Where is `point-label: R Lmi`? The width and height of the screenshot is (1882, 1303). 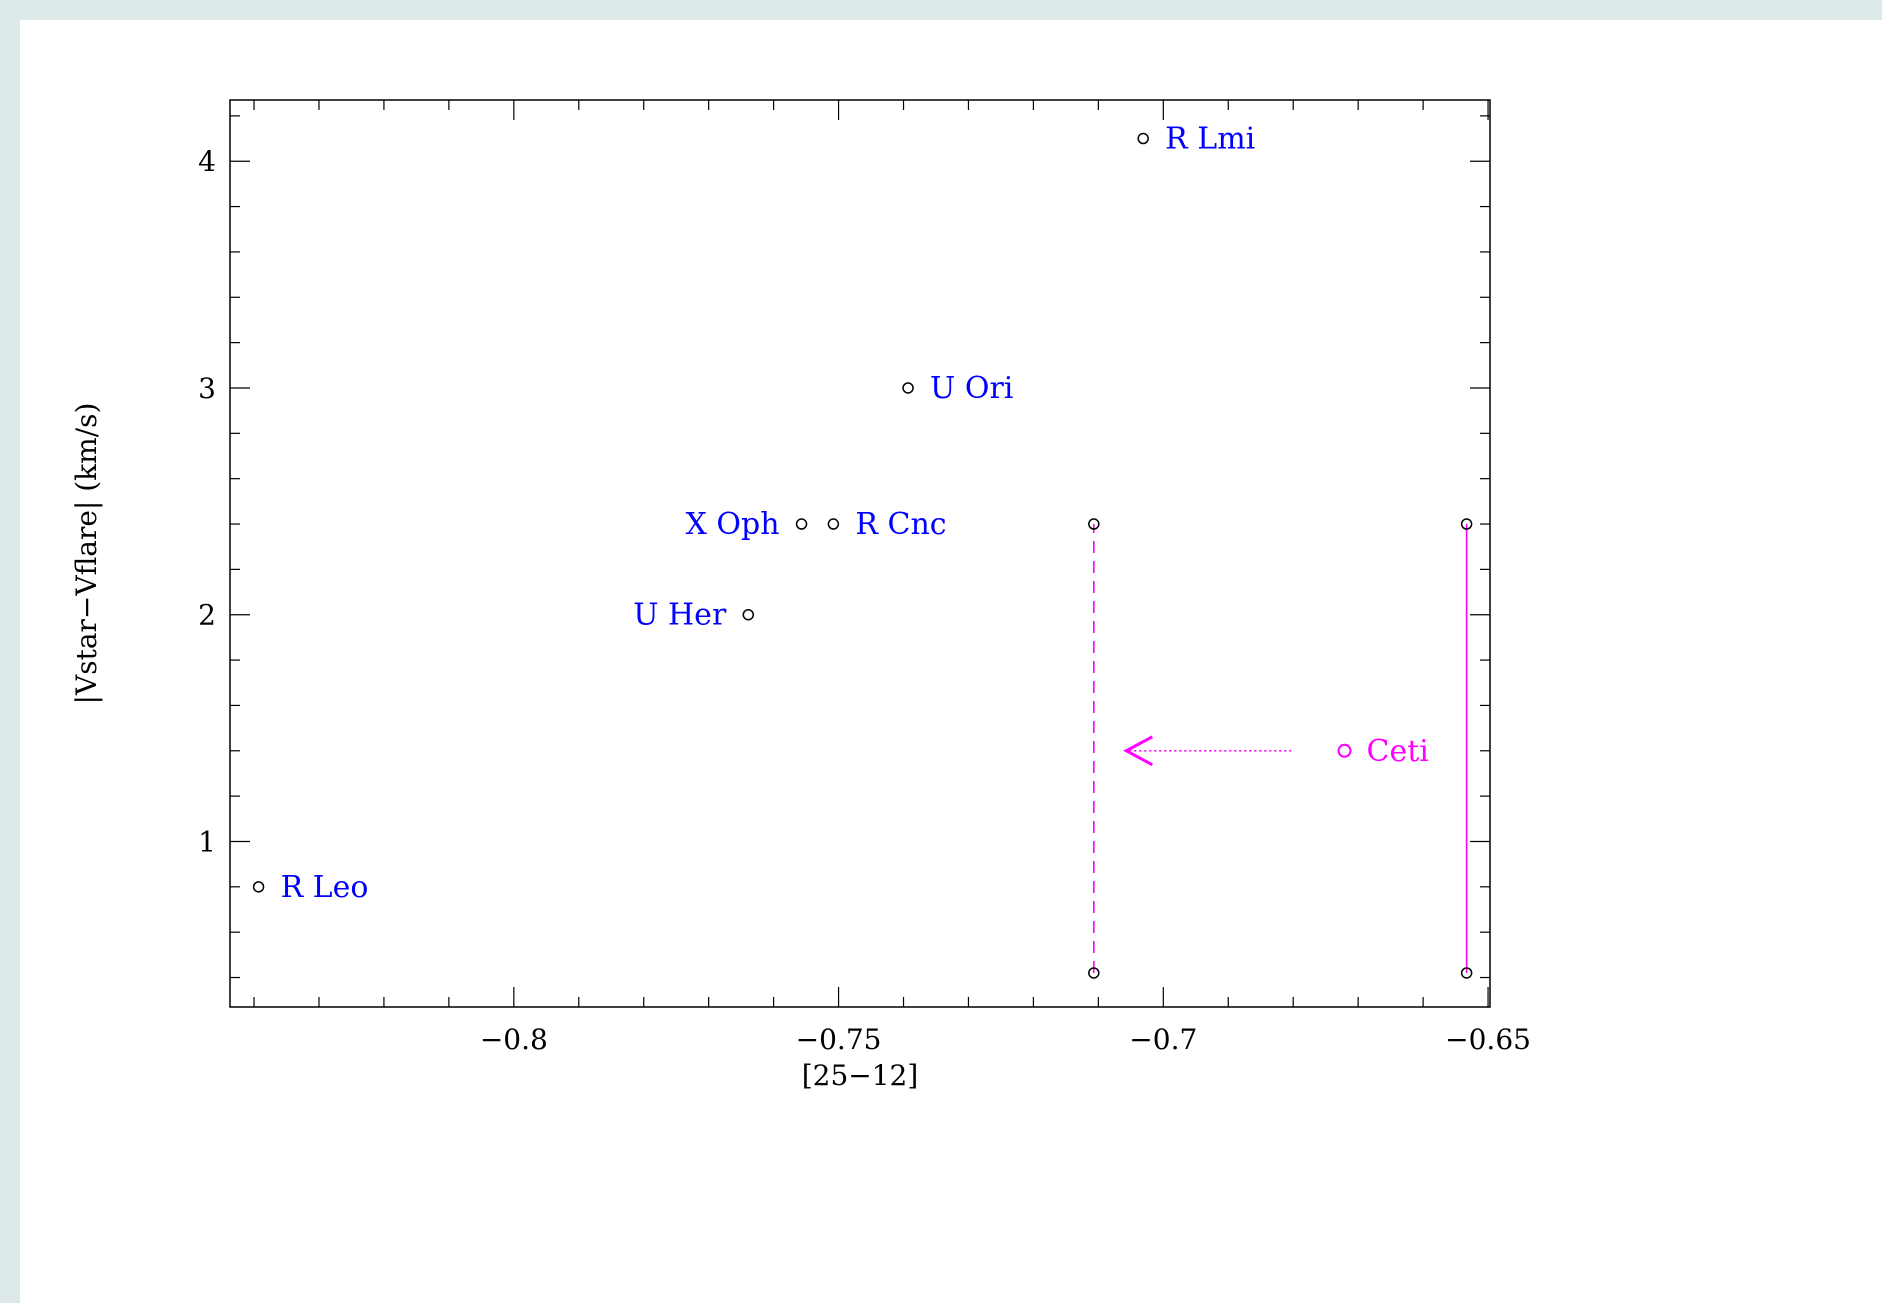
point-label: R Lmi is located at coordinates (1210, 139).